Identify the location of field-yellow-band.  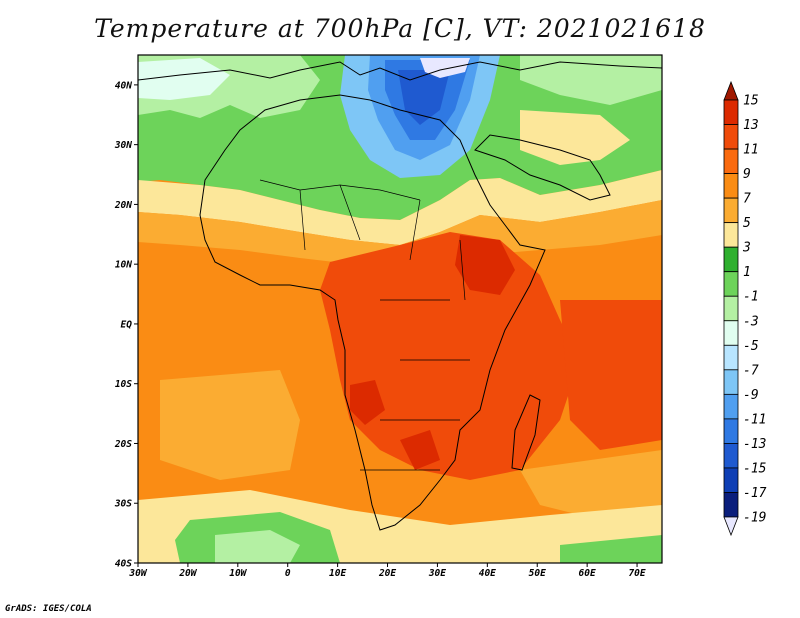
(400, 207).